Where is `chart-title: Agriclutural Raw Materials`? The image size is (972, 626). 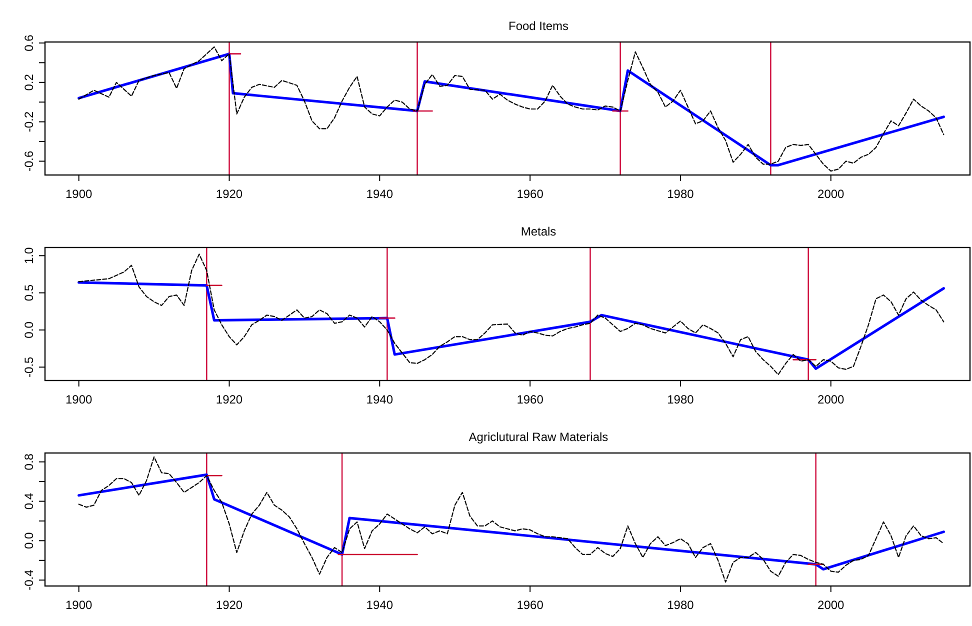
chart-title: Agriclutural Raw Materials is located at coordinates (538, 437).